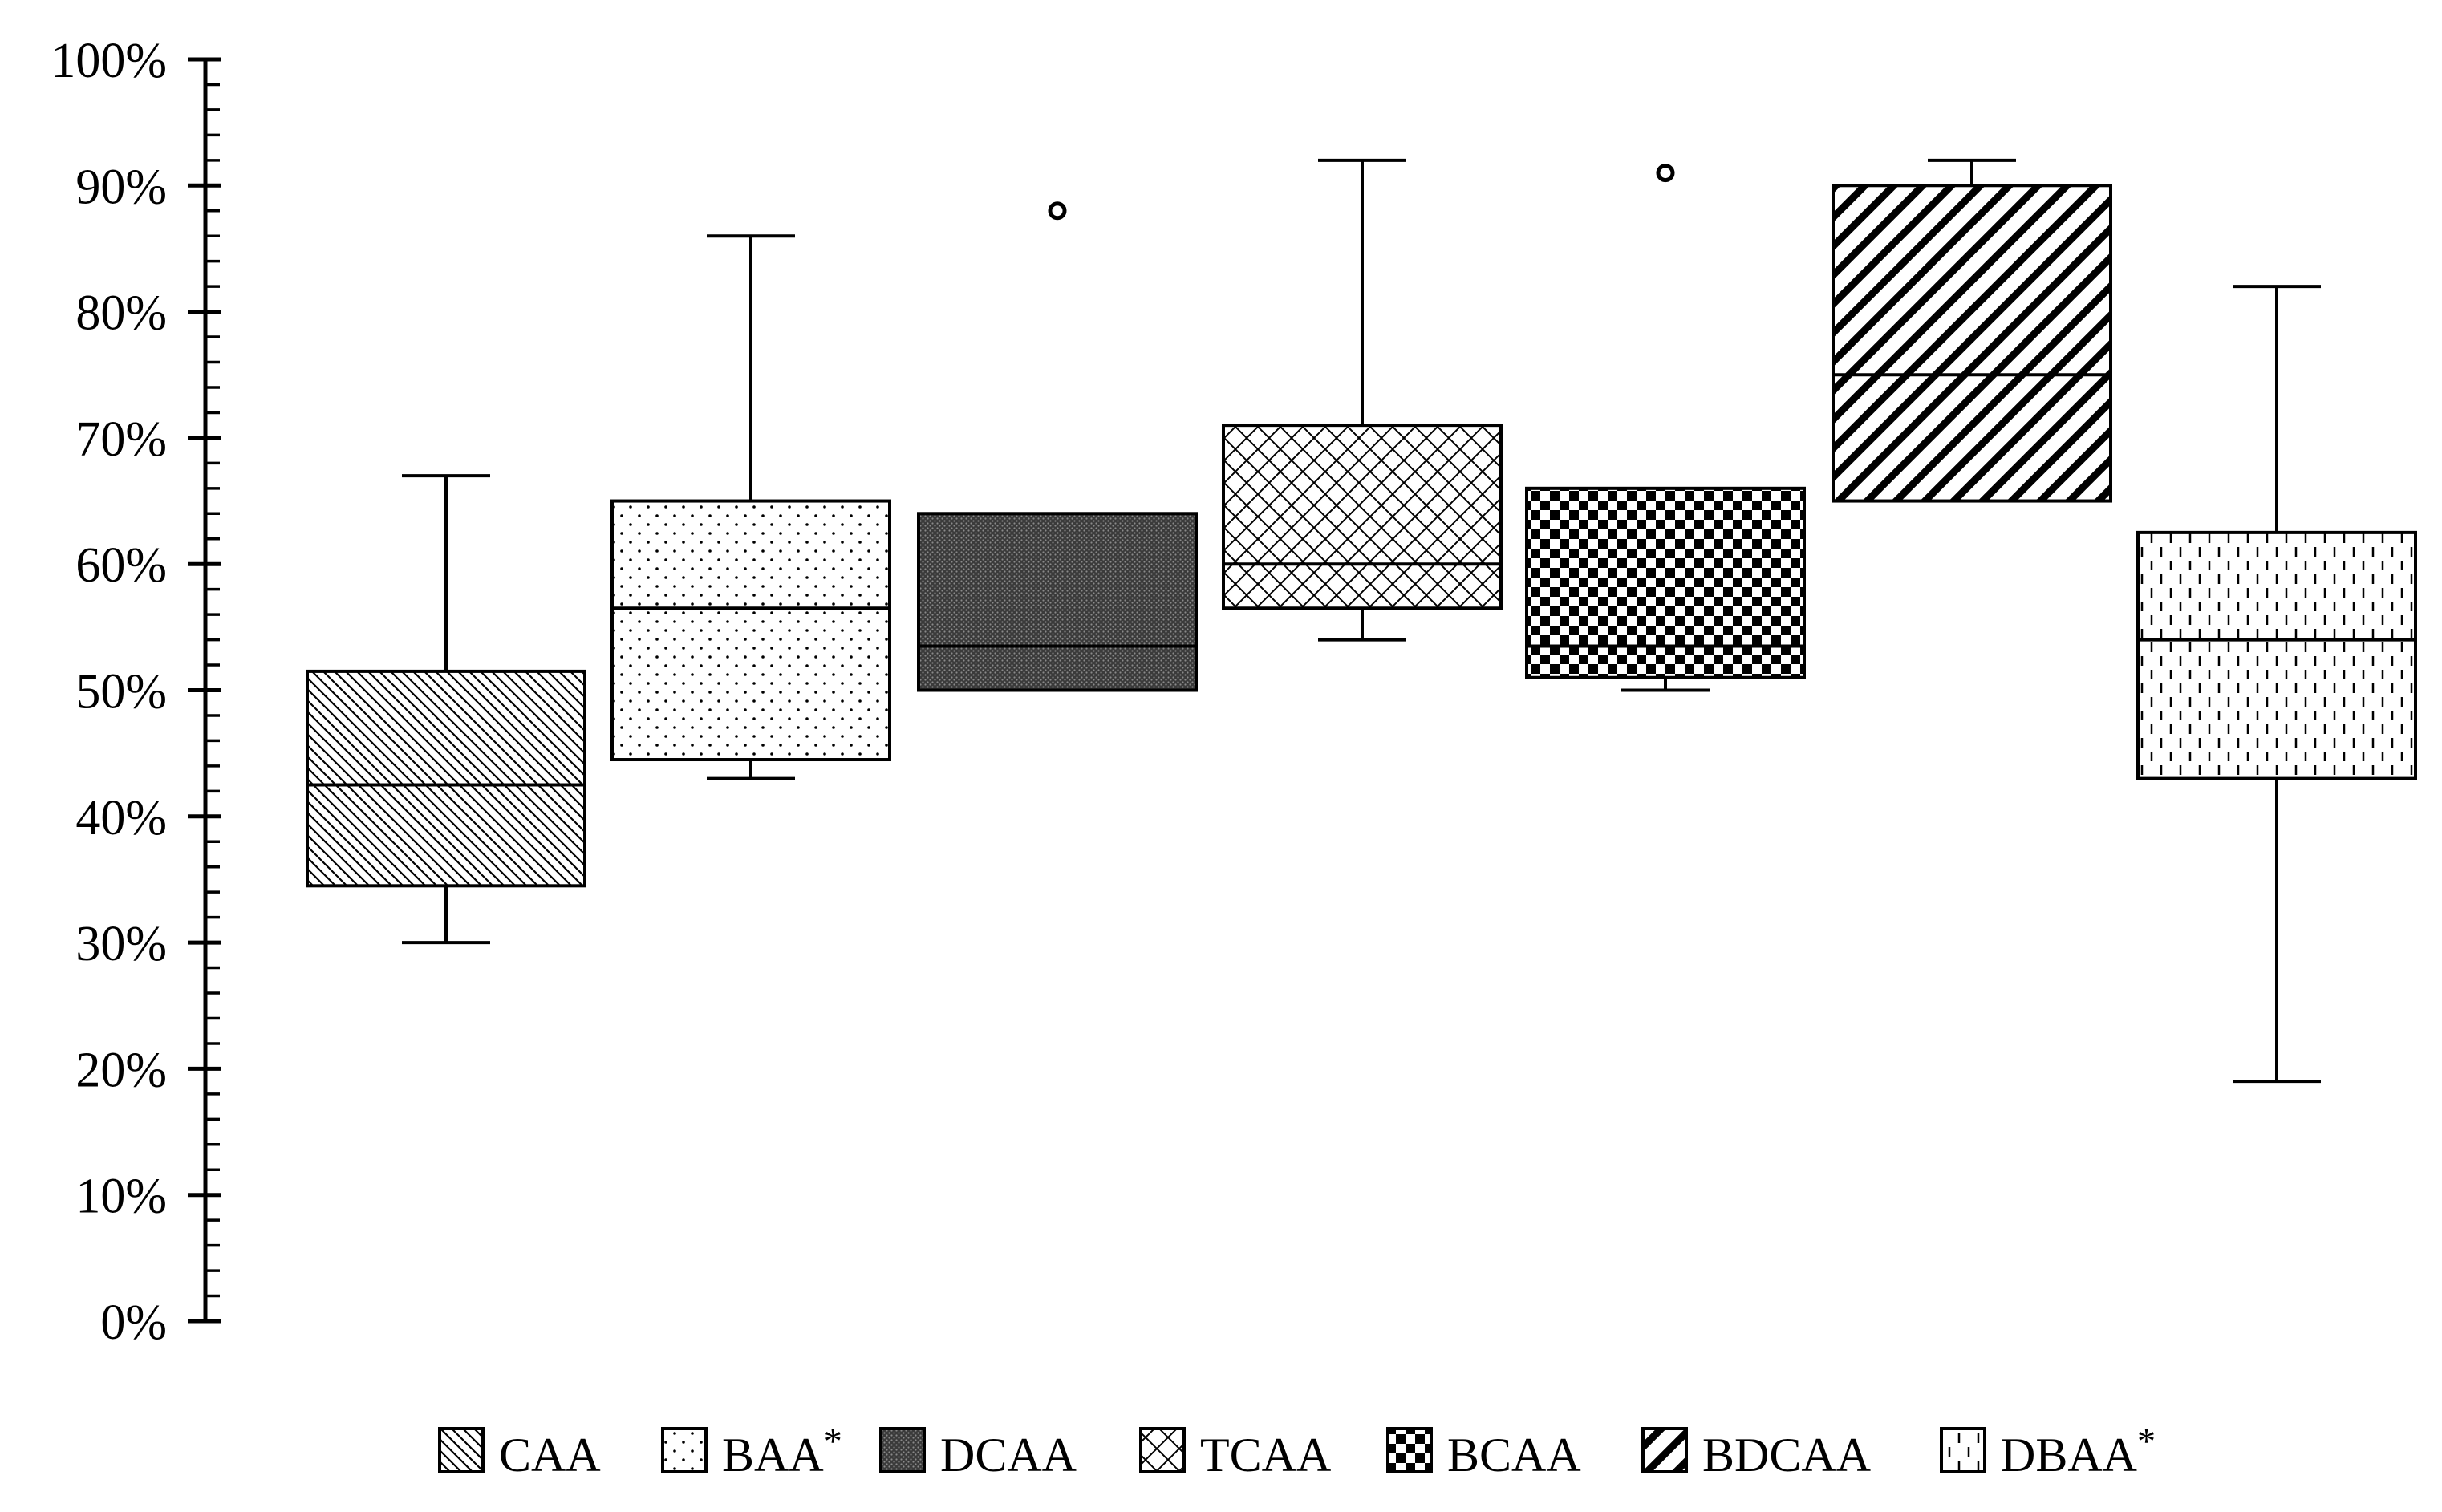 The height and width of the screenshot is (1512, 2442). I want to click on legend-item-baa: BAA*, so click(751, 1451).